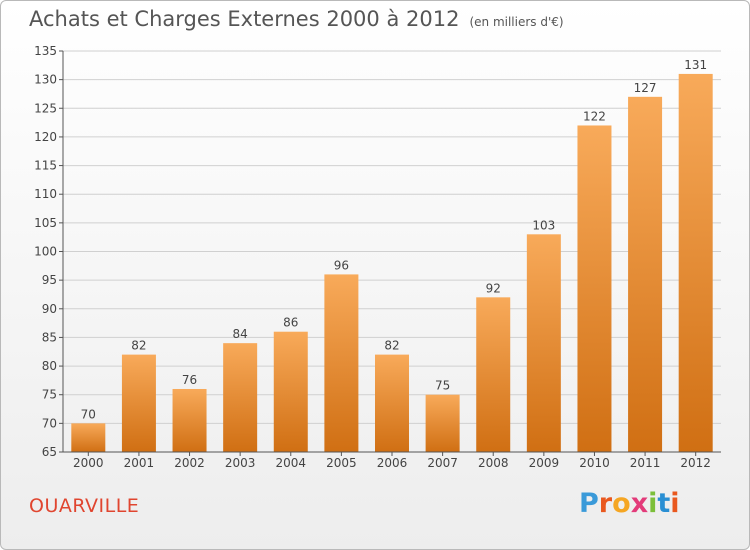  I want to click on title-text: Achats et Charges Externes 2000 à 2012, so click(244, 19).